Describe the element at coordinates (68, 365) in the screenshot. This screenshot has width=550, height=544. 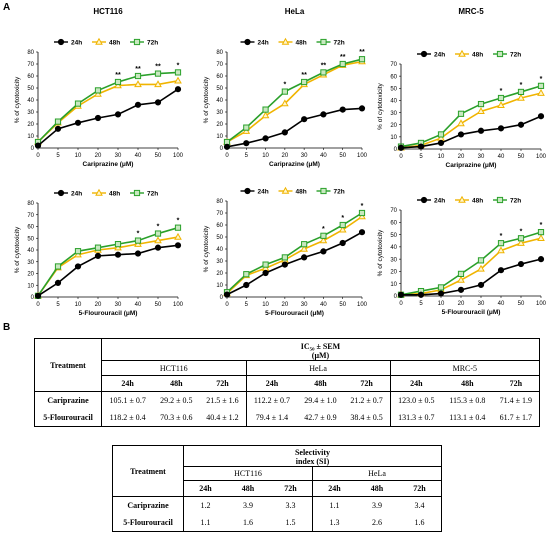
I see `treatment-header: Treatment` at that location.